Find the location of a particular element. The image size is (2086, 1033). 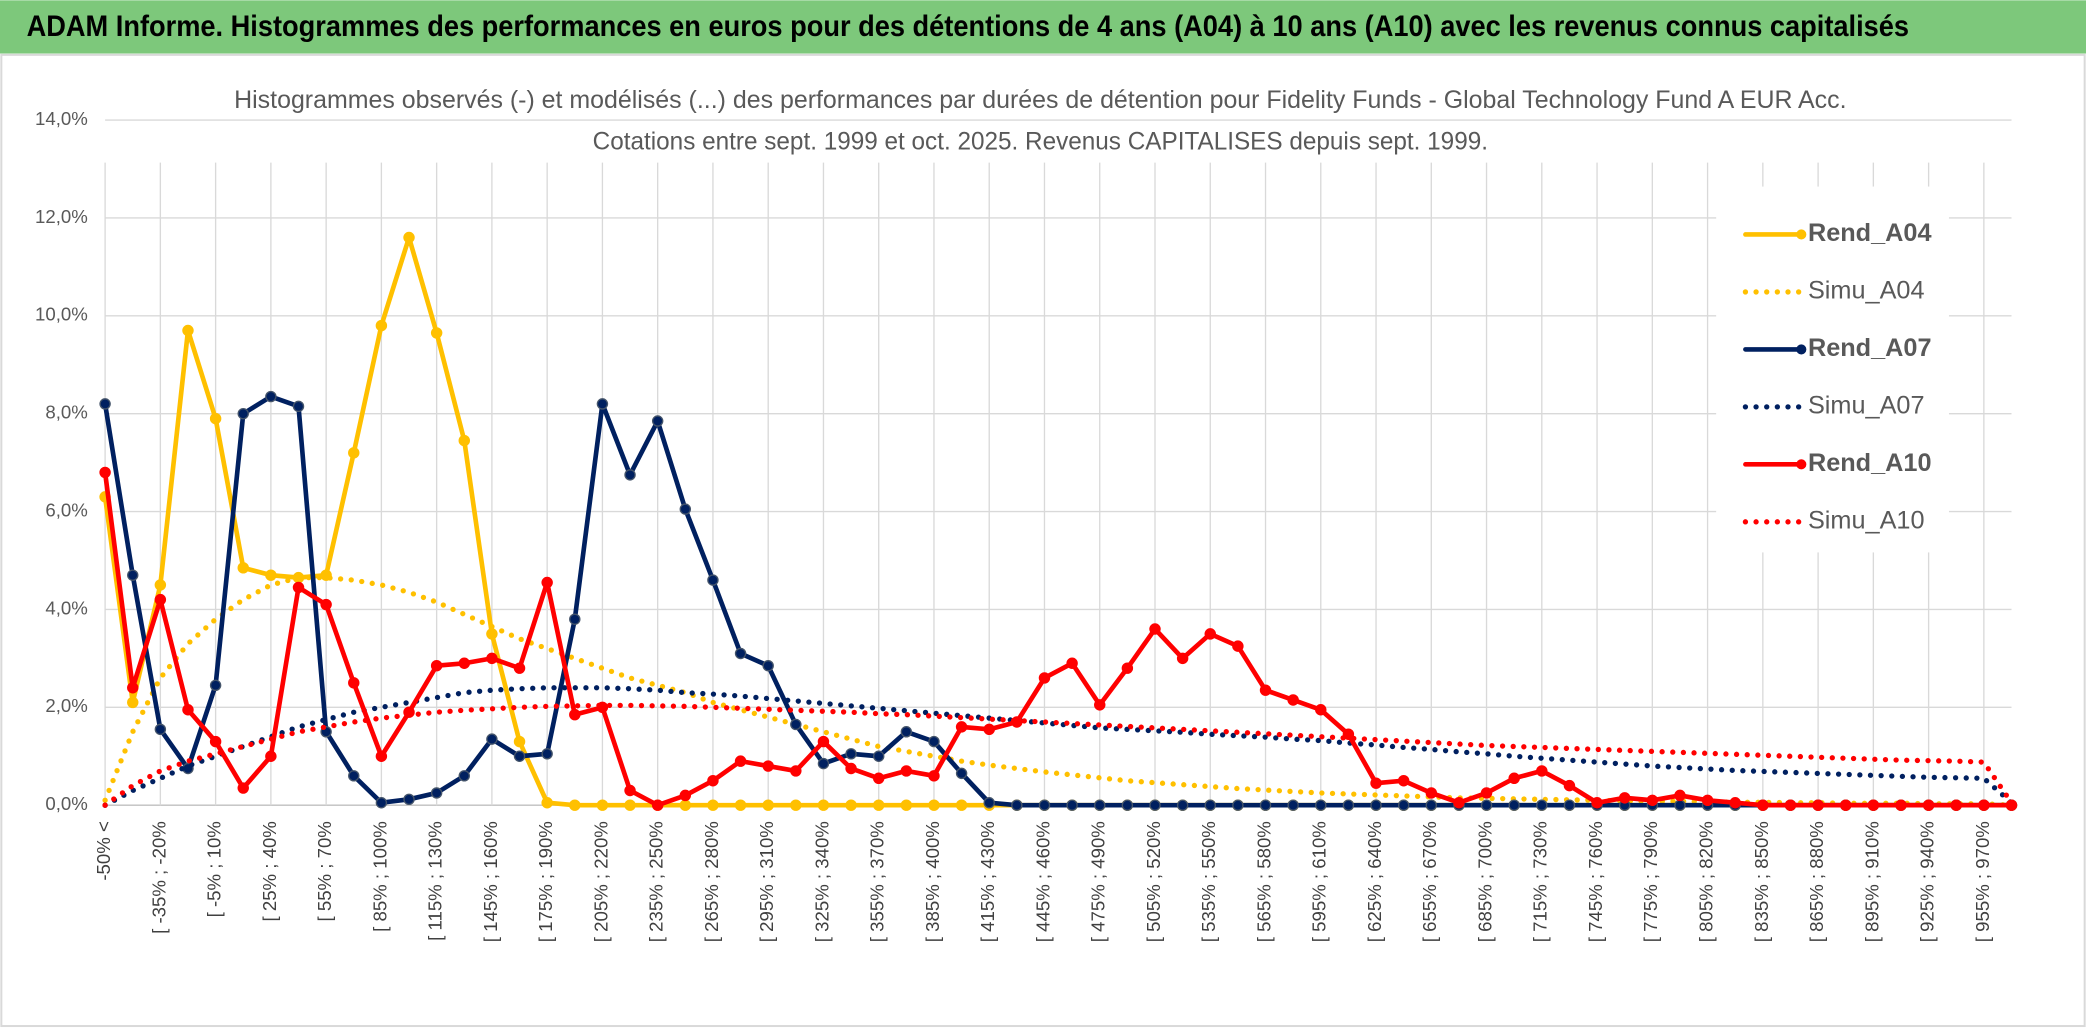

x-tick-label: [ 115% ; 130% is located at coordinates (435, 881).